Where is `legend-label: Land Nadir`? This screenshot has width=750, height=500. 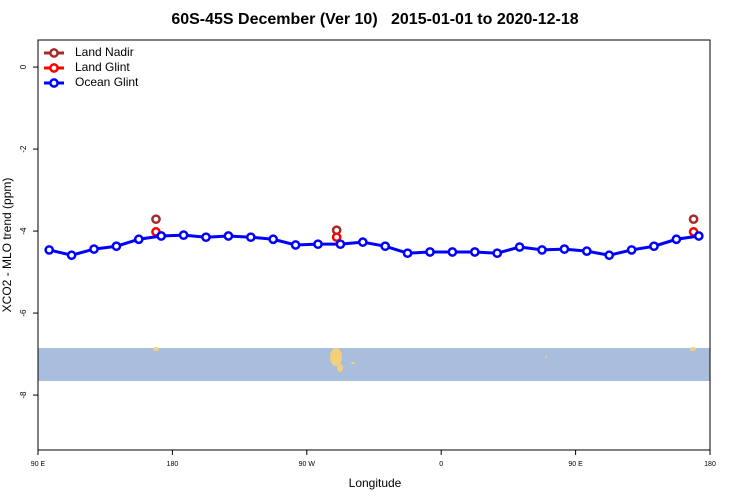 legend-label: Land Nadir is located at coordinates (104, 52).